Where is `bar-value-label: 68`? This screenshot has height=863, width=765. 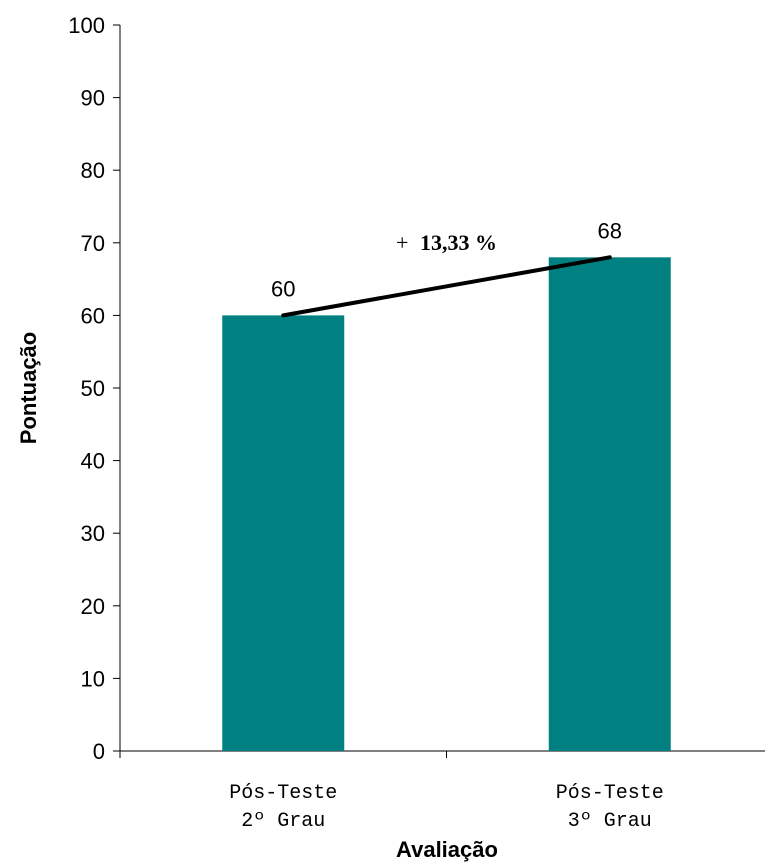
bar-value-label: 68 is located at coordinates (610, 230).